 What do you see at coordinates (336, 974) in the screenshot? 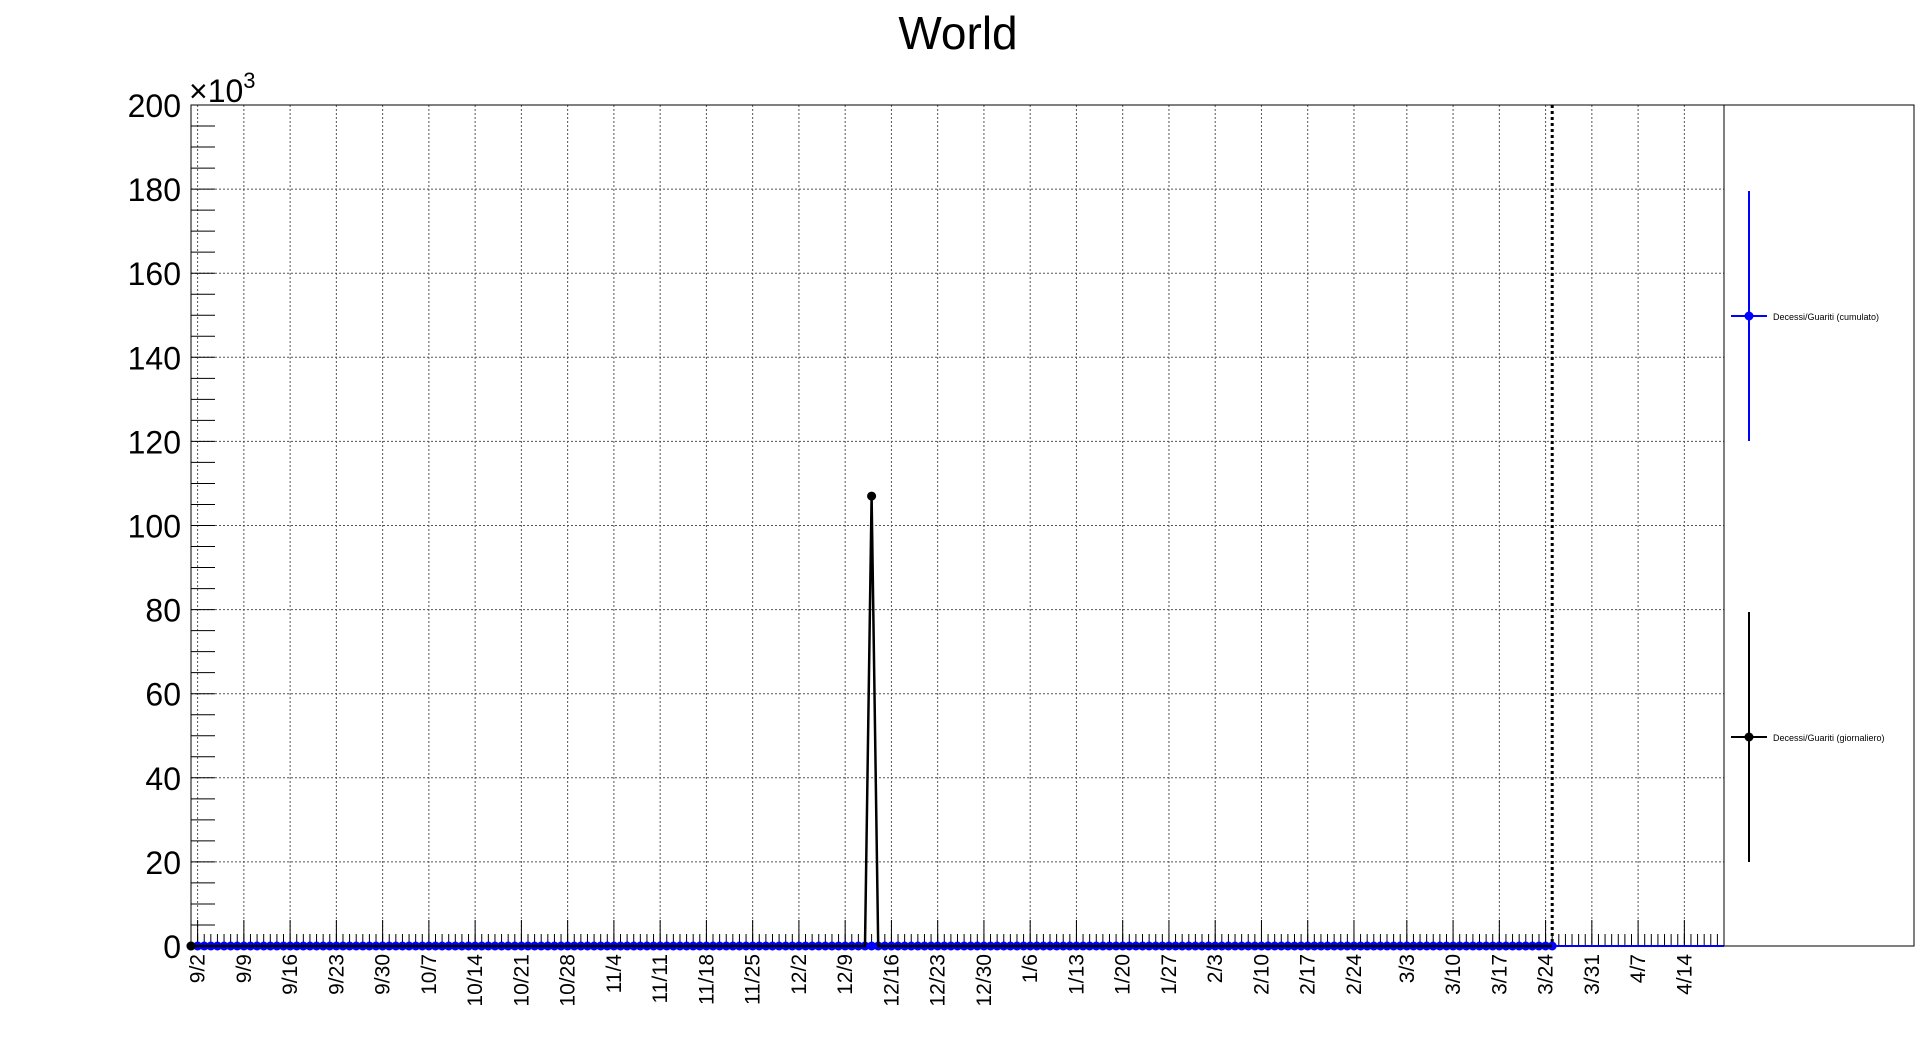
I see `x-tick-label: 9/23` at bounding box center [336, 974].